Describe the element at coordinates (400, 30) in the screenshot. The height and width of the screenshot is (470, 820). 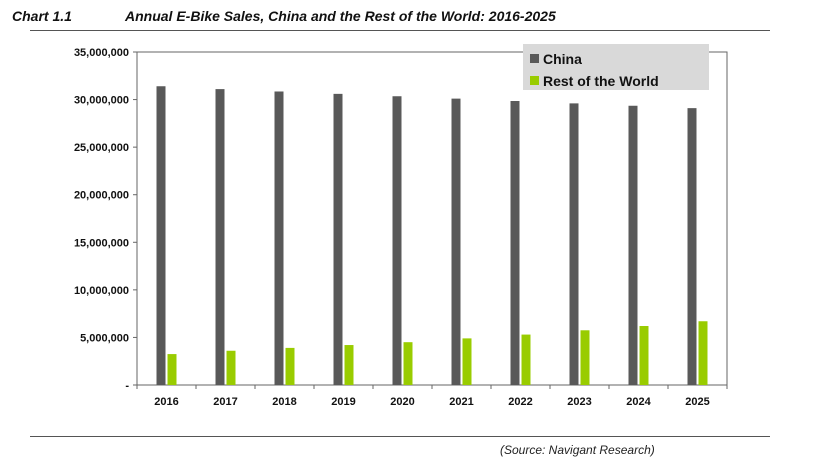
I see `header-divider` at that location.